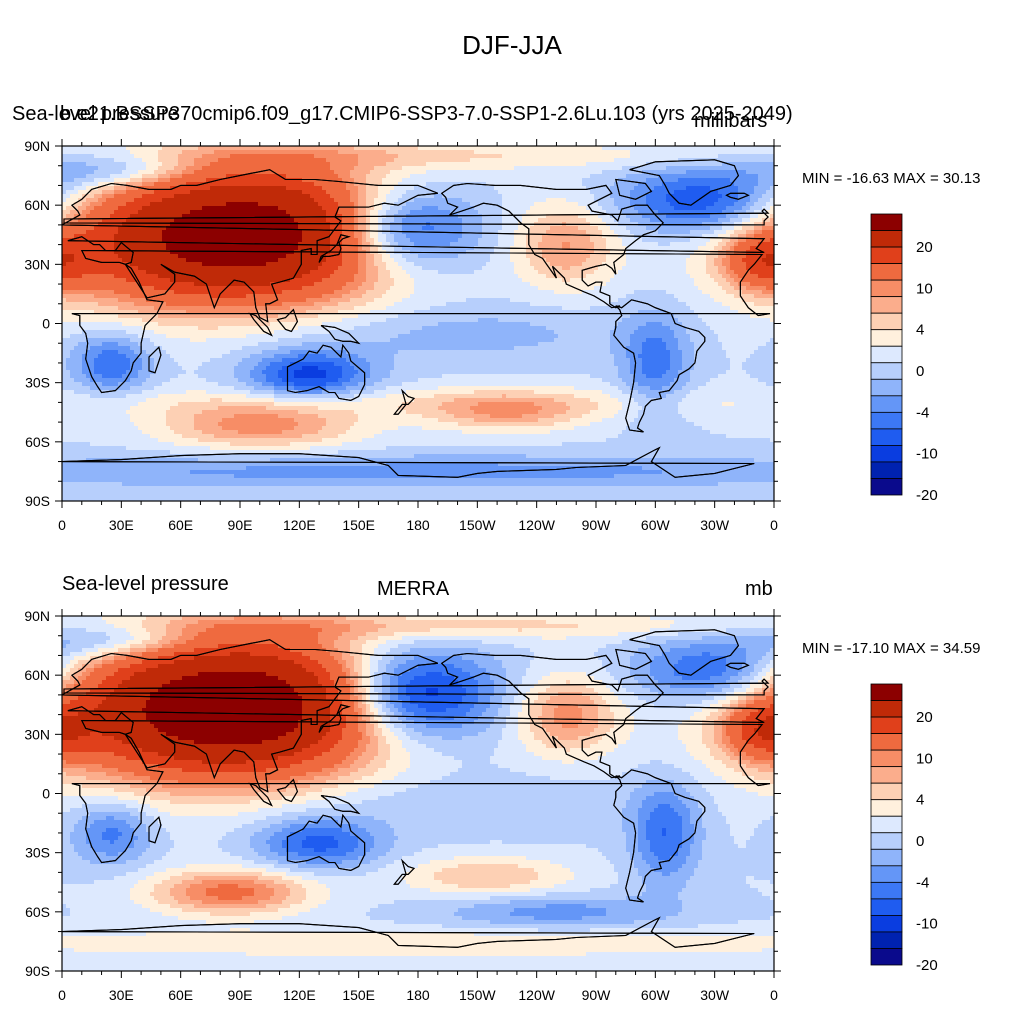  I want to click on x-tick-label: 60W, so click(656, 525).